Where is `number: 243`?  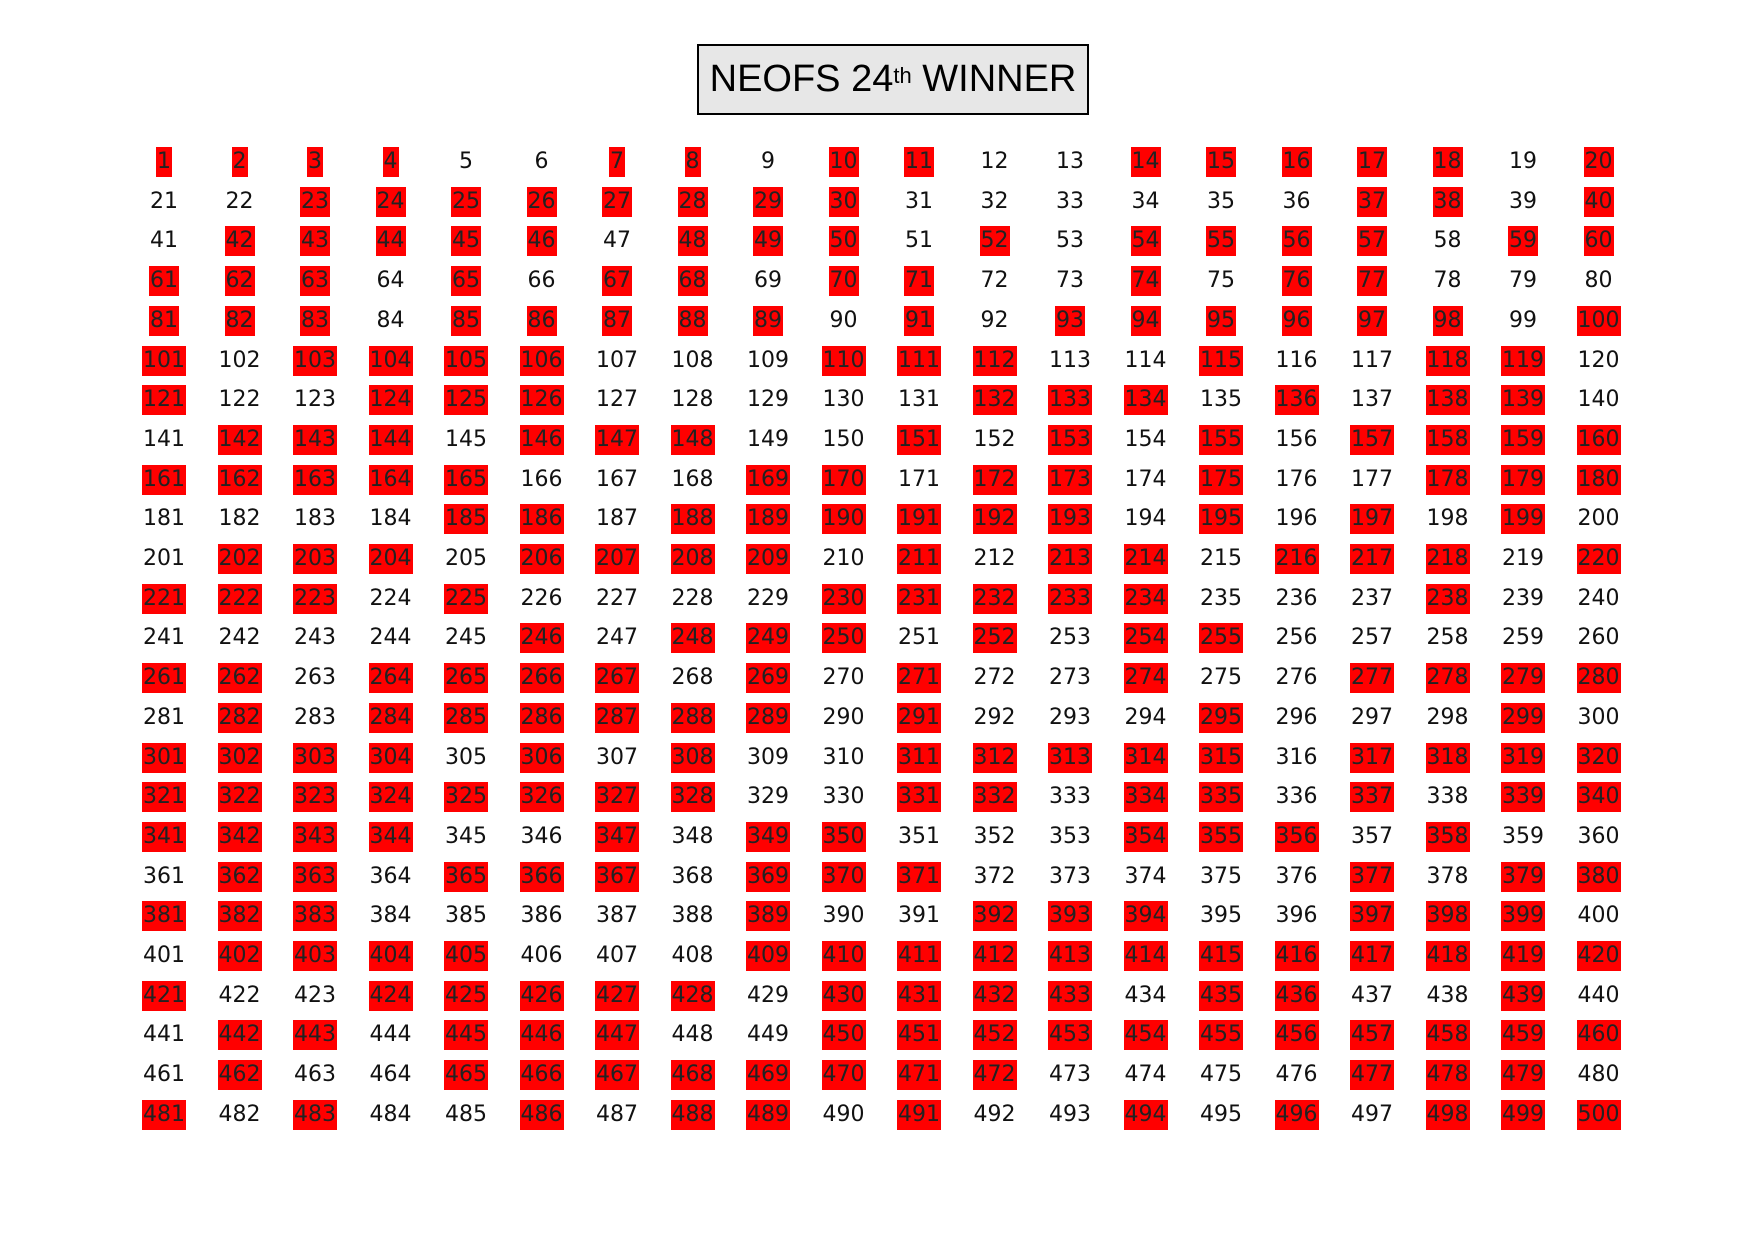
number: 243 is located at coordinates (315, 638).